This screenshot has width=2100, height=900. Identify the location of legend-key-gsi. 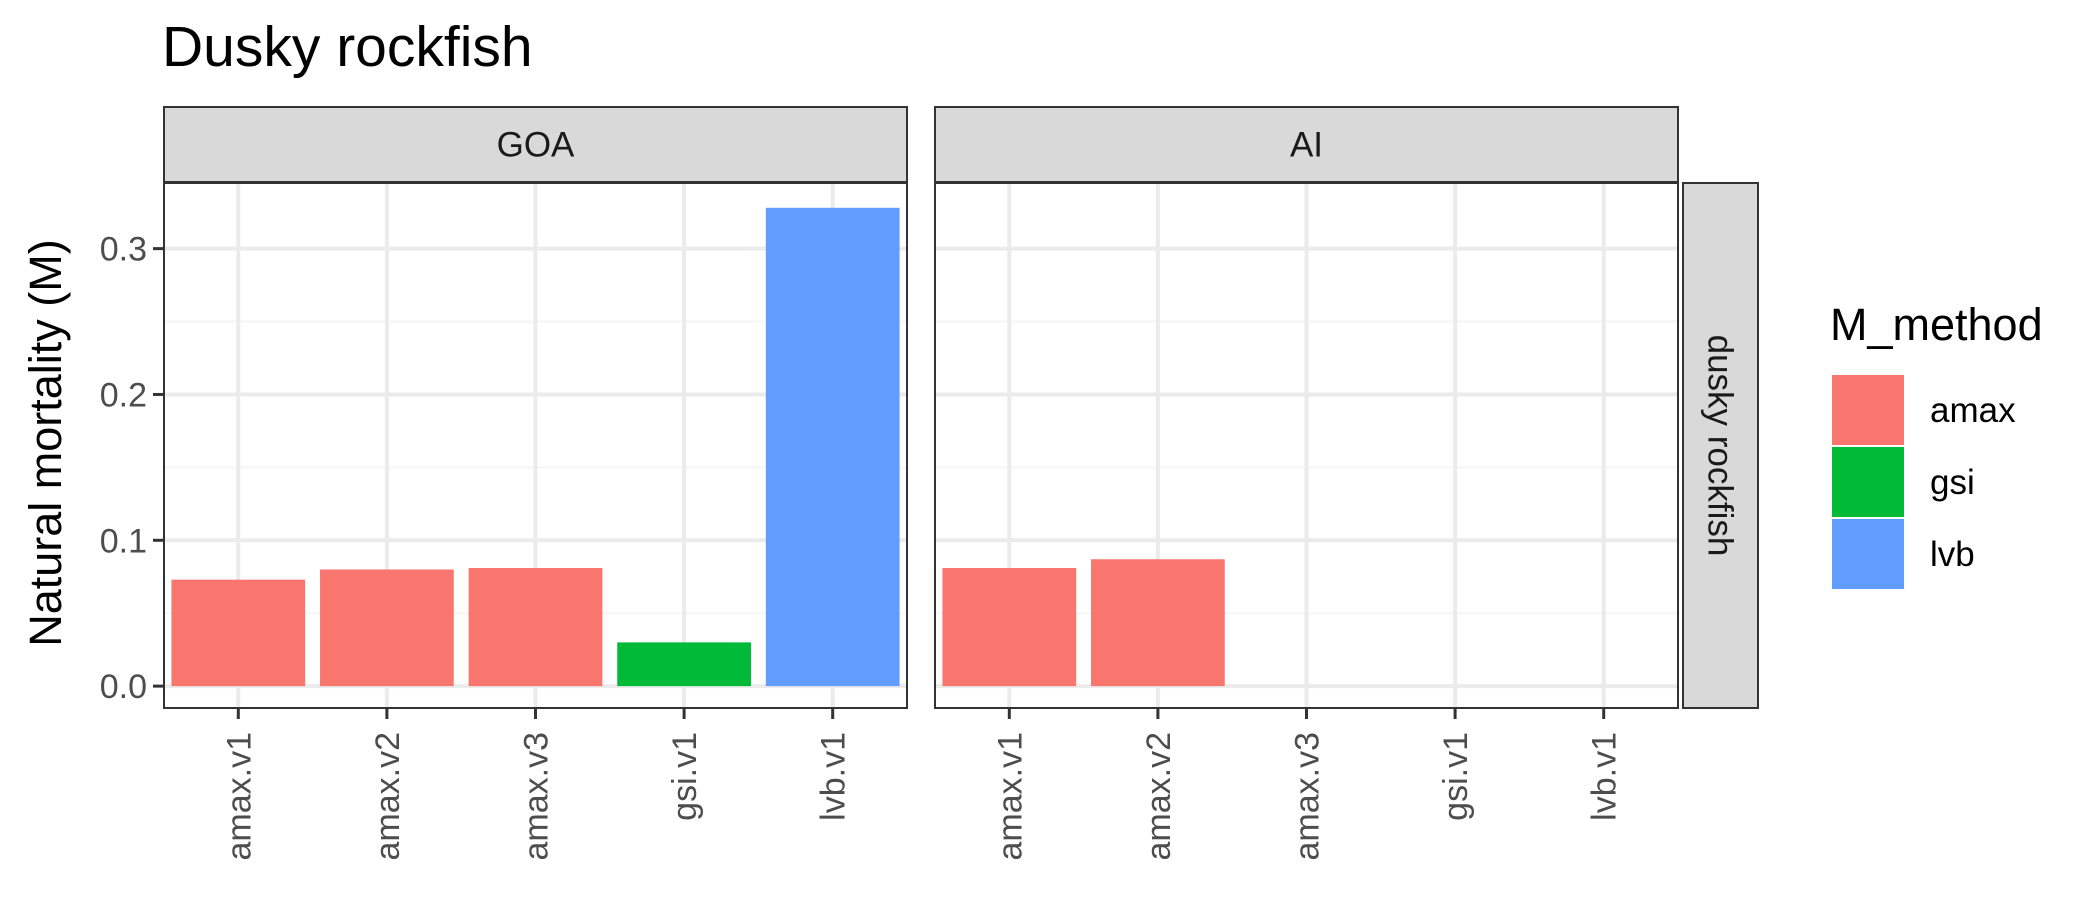
(1868, 482).